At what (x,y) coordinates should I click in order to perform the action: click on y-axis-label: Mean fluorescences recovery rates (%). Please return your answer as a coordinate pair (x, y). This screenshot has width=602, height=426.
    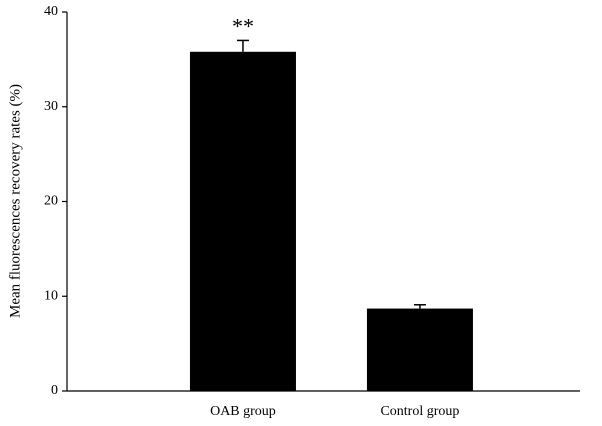
    Looking at the image, I should click on (15, 201).